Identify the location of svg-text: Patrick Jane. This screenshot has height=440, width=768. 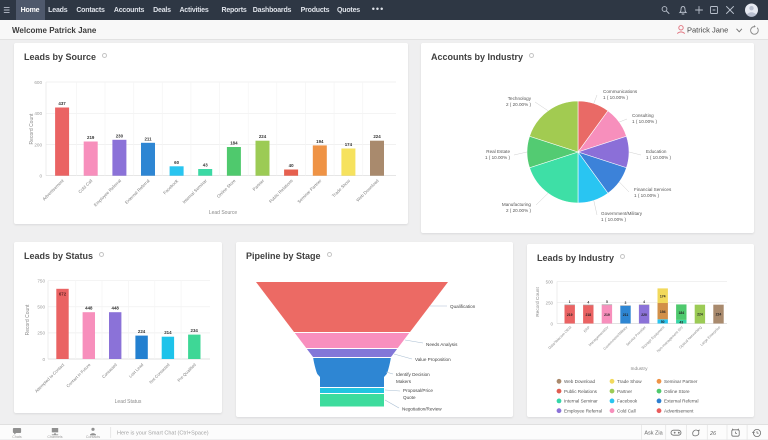
(707, 30).